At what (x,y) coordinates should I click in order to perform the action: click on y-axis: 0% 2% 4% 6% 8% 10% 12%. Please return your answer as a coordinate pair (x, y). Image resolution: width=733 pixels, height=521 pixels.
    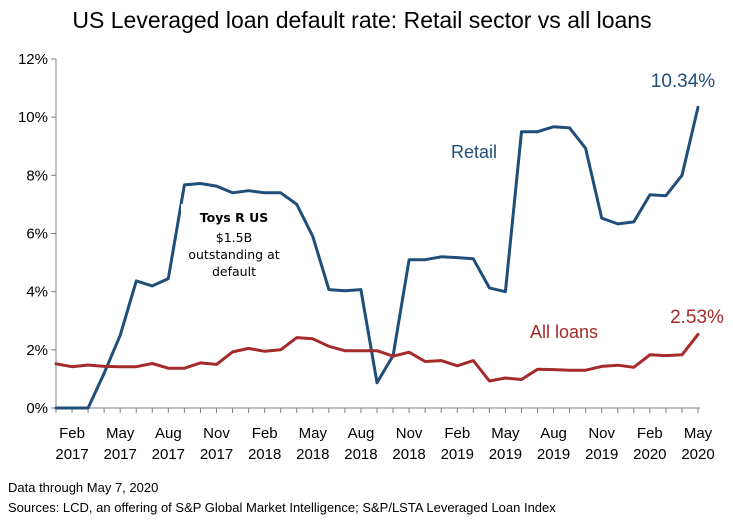
    Looking at the image, I should click on (37, 234).